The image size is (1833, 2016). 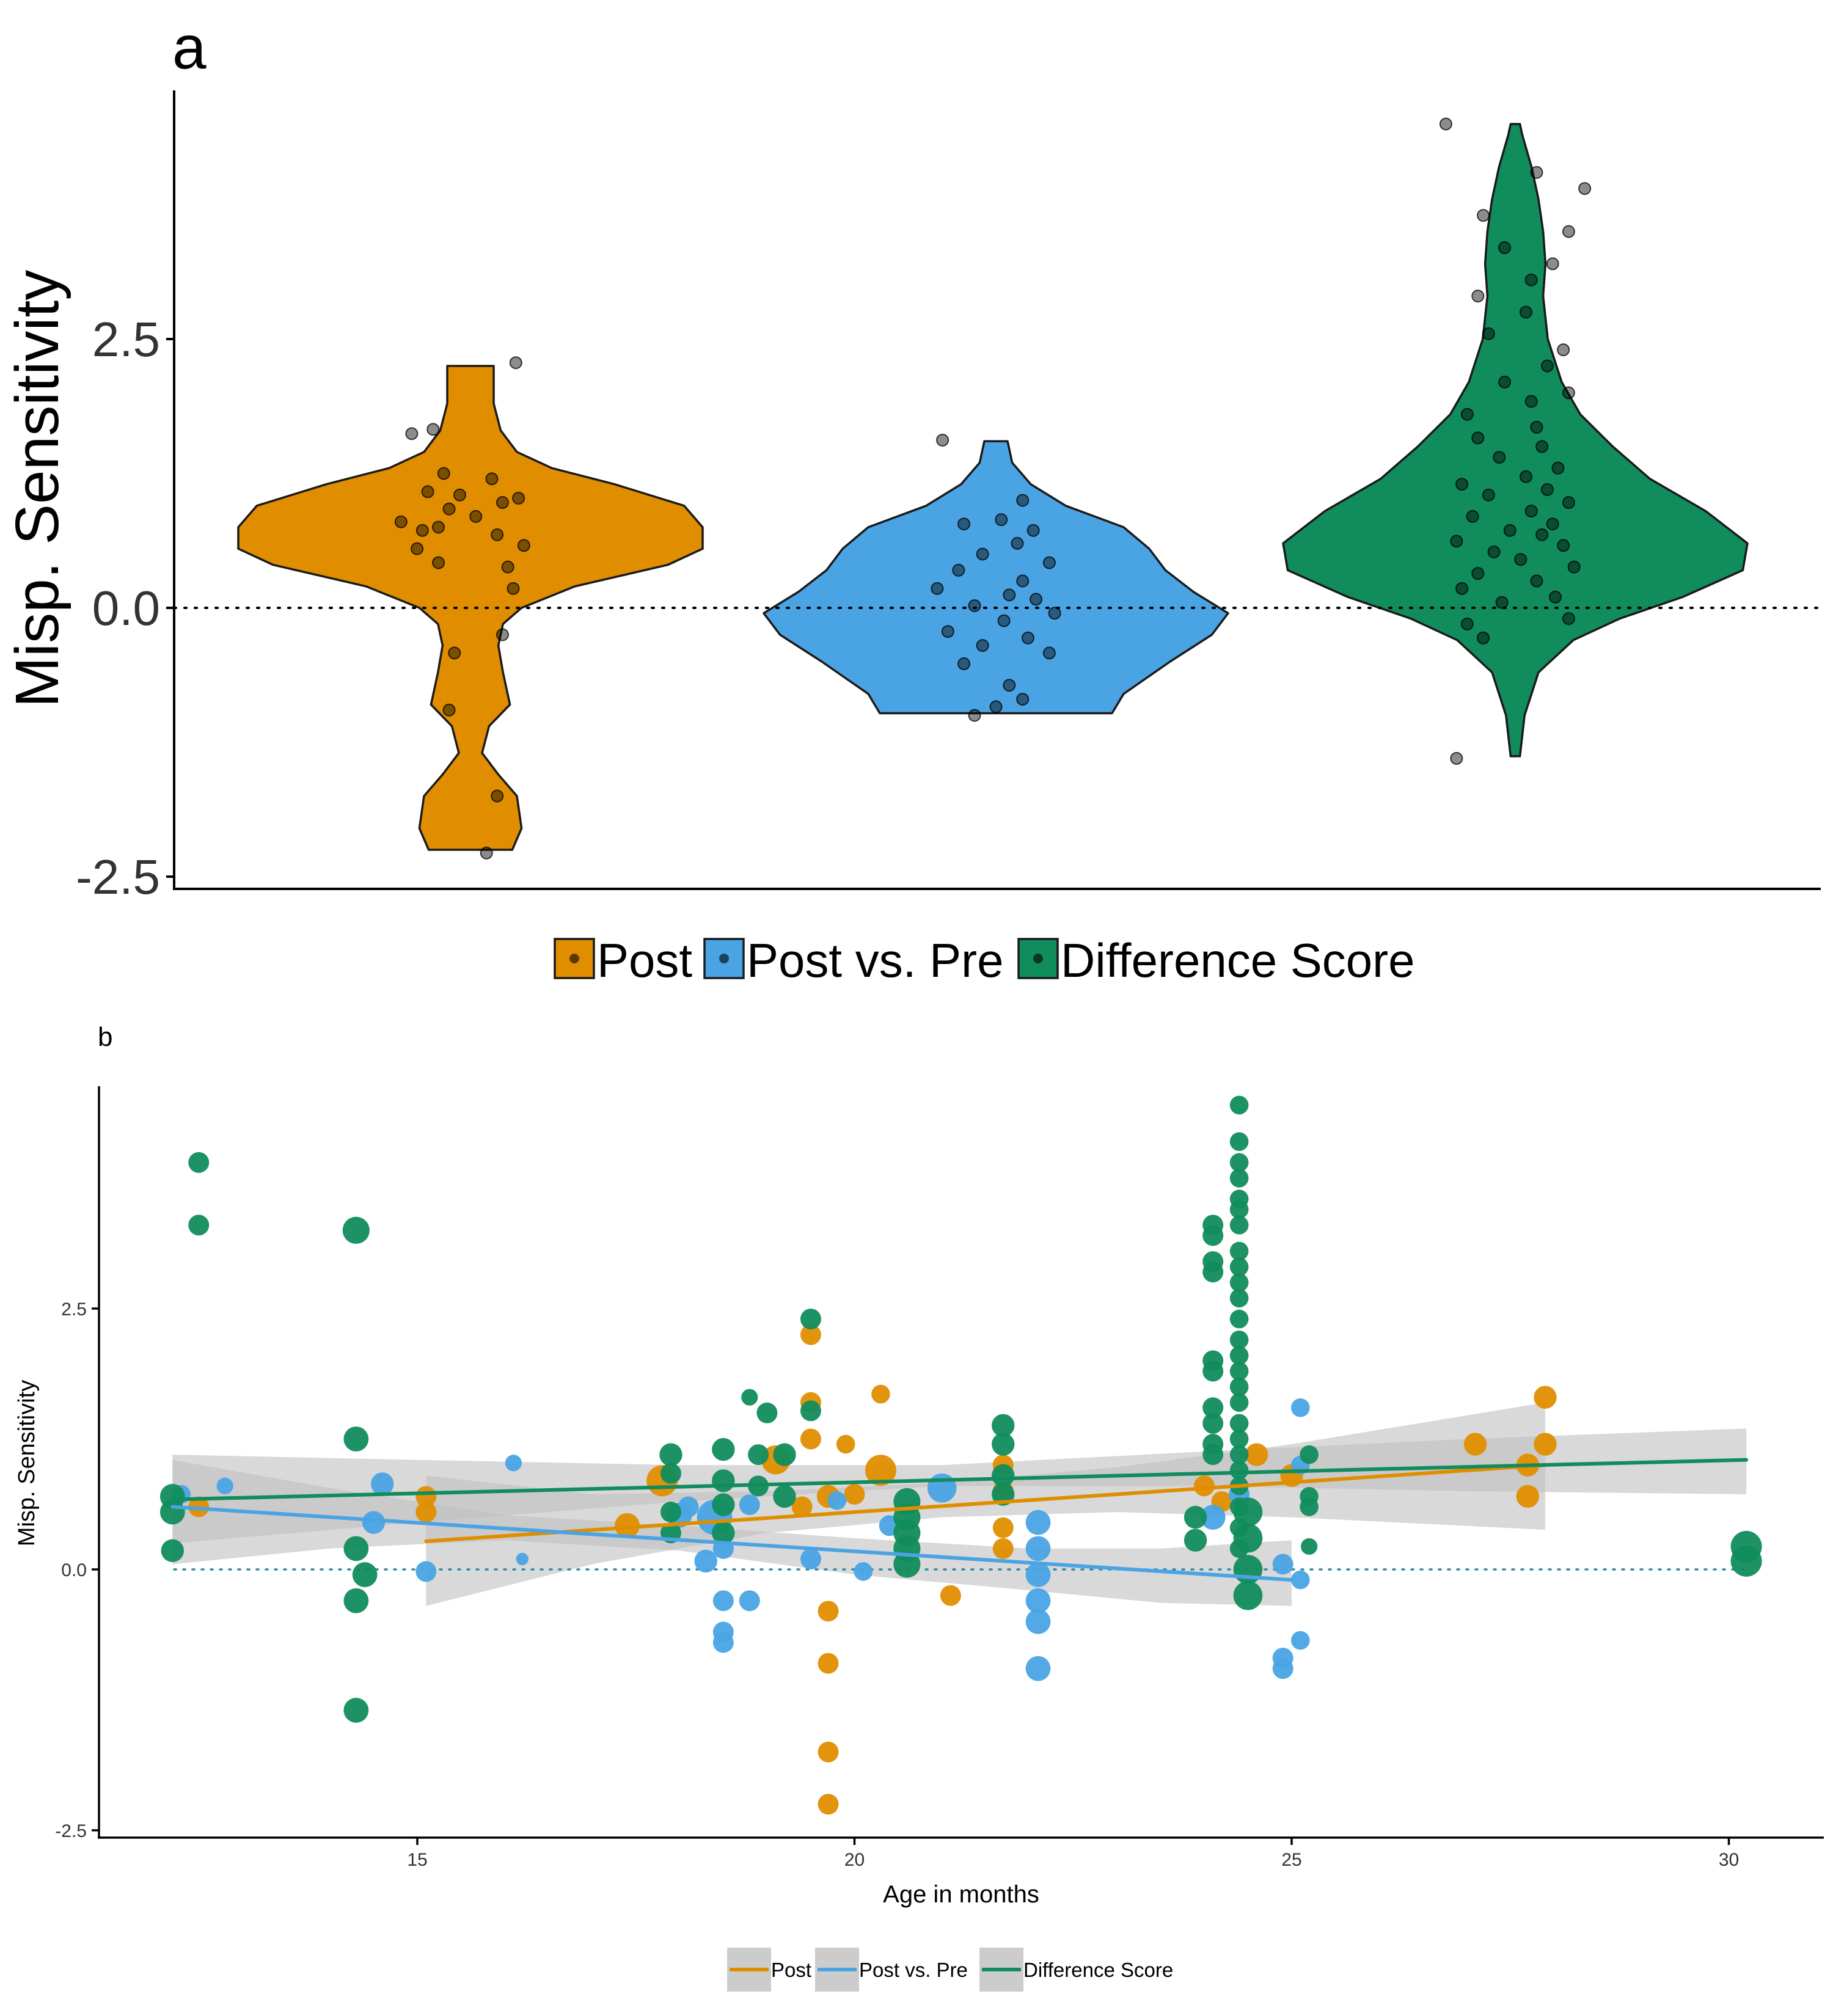 What do you see at coordinates (1238, 960) in the screenshot?
I see `legend-label-difference: Difference Score` at bounding box center [1238, 960].